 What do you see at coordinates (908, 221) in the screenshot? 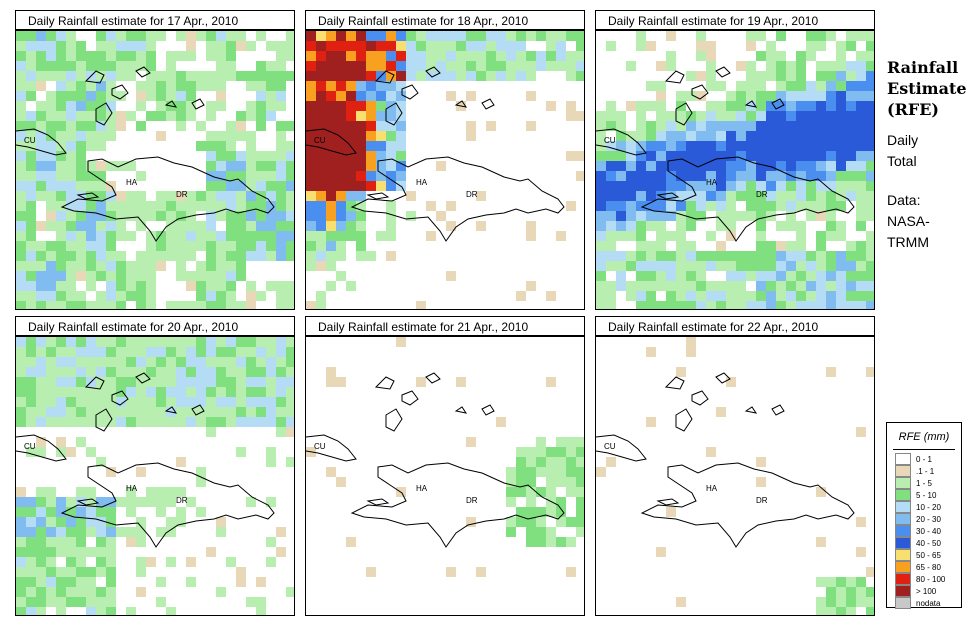
I see `sidebar-data-source: Data: NASA- TRMM` at bounding box center [908, 221].